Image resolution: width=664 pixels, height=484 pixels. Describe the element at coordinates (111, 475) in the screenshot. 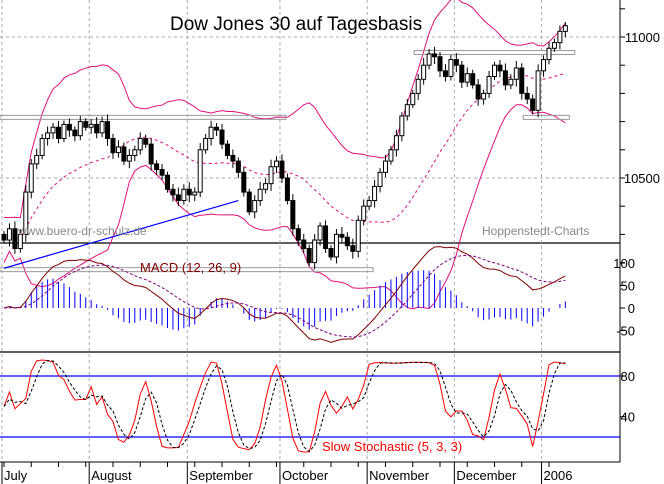

I see `month-label: August` at that location.